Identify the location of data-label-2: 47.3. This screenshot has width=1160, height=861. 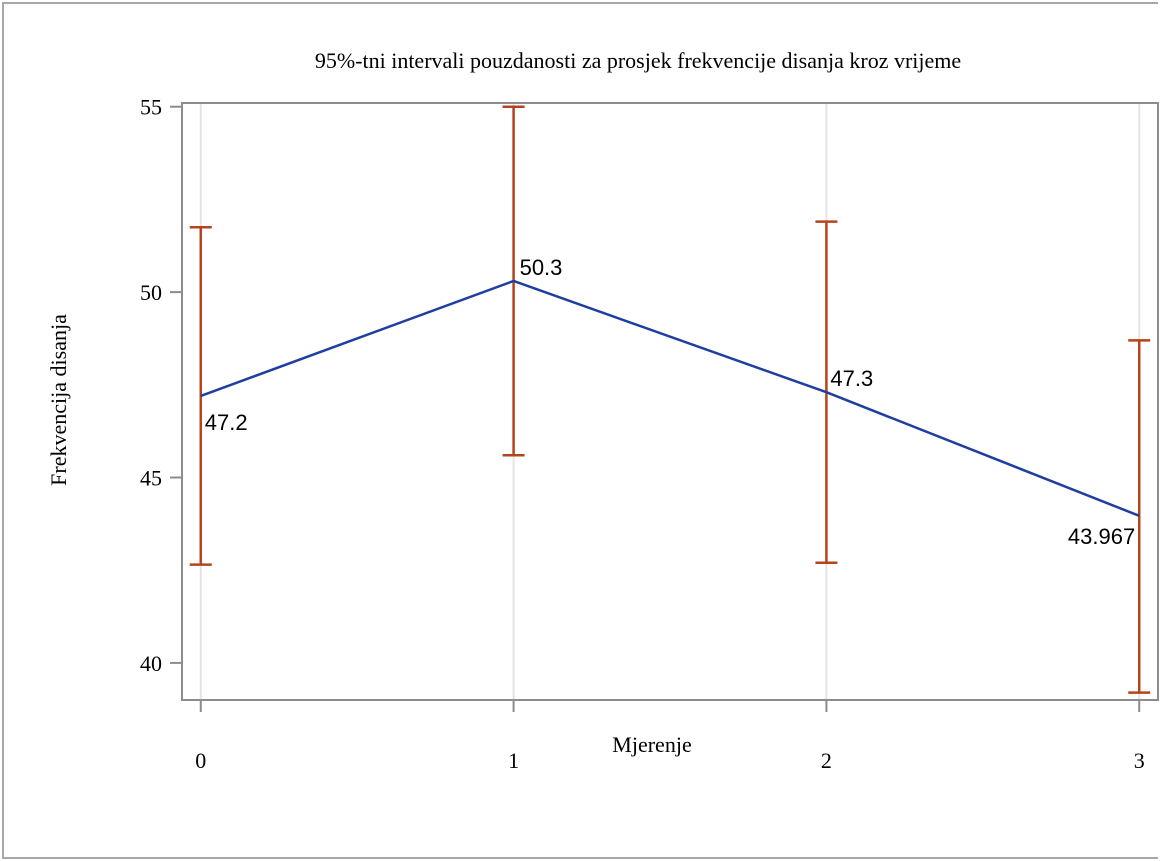
(851, 378).